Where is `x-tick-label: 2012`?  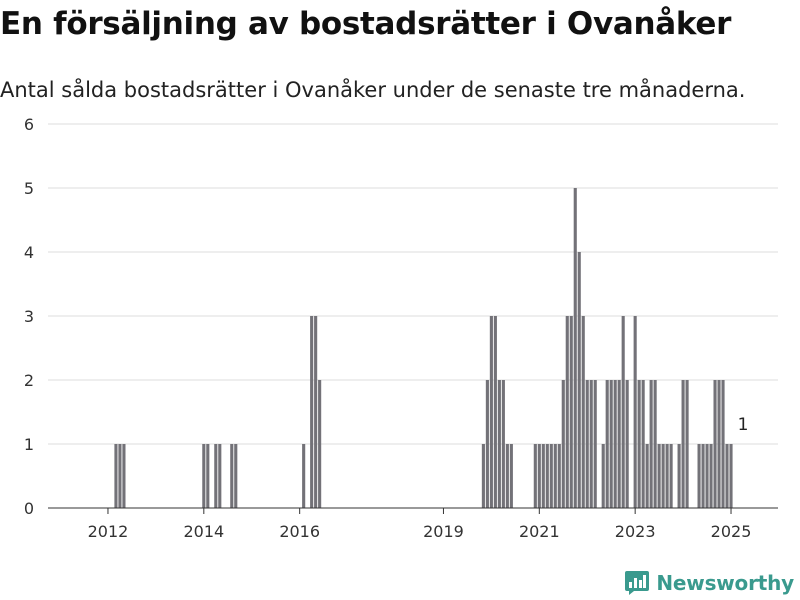
x-tick-label: 2012 is located at coordinates (108, 531).